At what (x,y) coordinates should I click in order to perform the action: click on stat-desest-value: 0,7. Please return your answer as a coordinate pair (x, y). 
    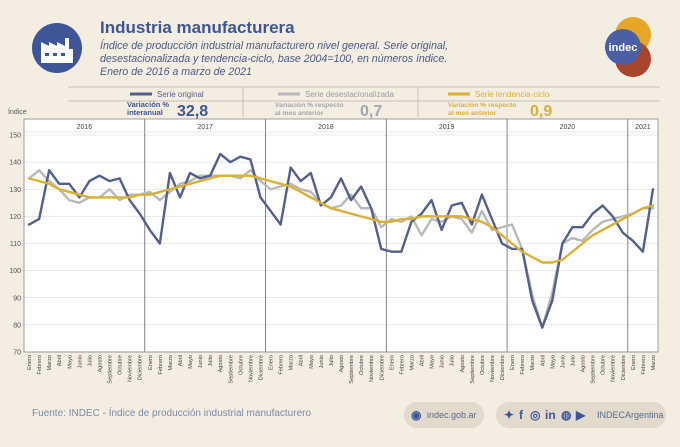
    Looking at the image, I should click on (371, 111).